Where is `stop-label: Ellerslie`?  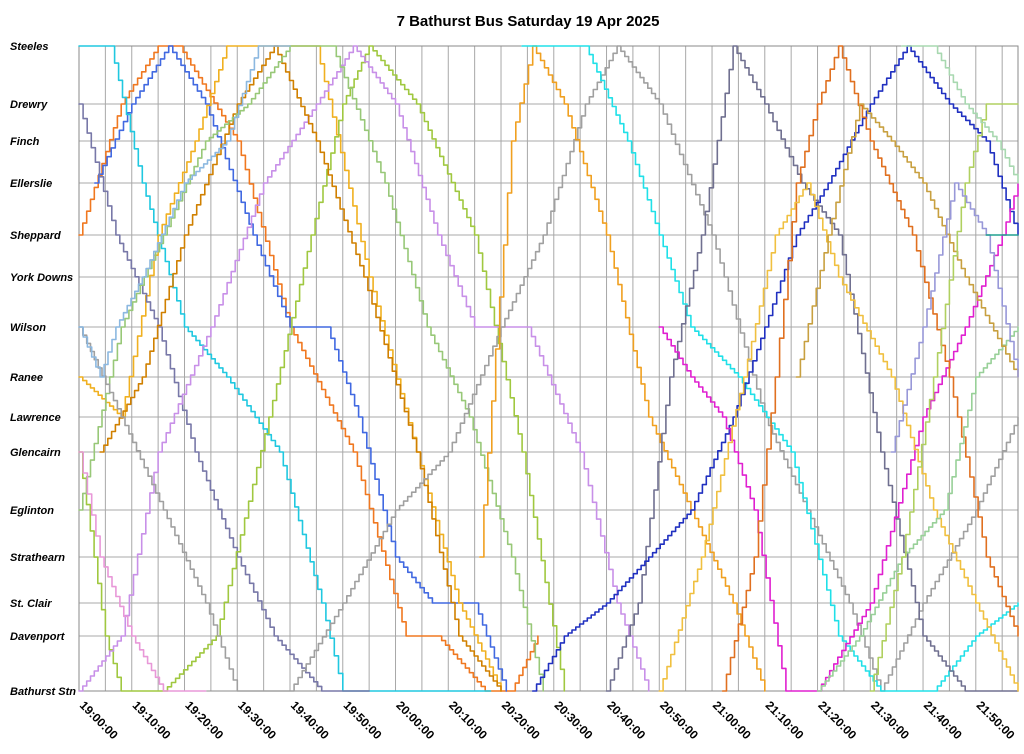
stop-label: Ellerslie is located at coordinates (31, 184).